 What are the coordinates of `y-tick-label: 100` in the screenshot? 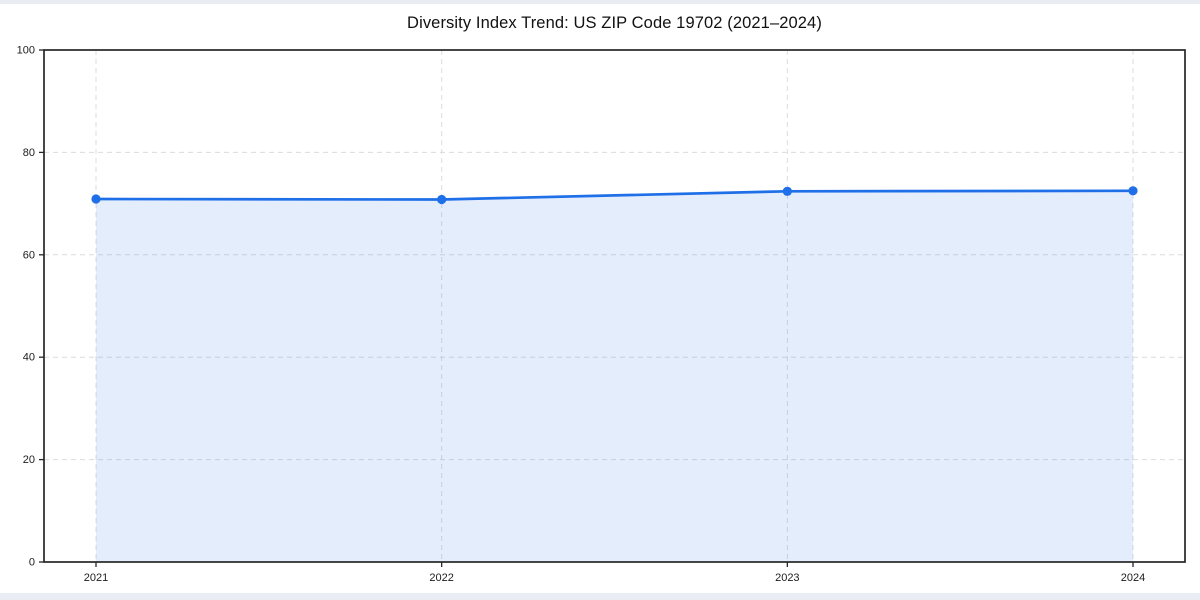 It's located at (26, 51).